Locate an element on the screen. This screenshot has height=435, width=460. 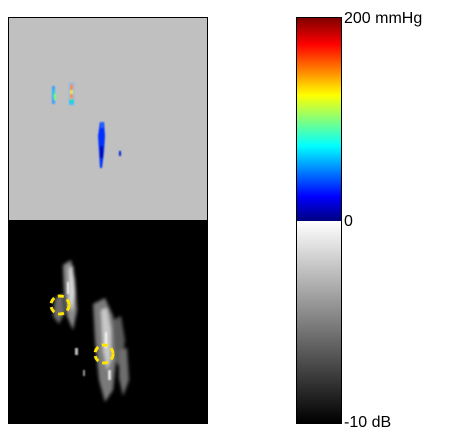
pressure-blob-lower is located at coordinates (109, 145).